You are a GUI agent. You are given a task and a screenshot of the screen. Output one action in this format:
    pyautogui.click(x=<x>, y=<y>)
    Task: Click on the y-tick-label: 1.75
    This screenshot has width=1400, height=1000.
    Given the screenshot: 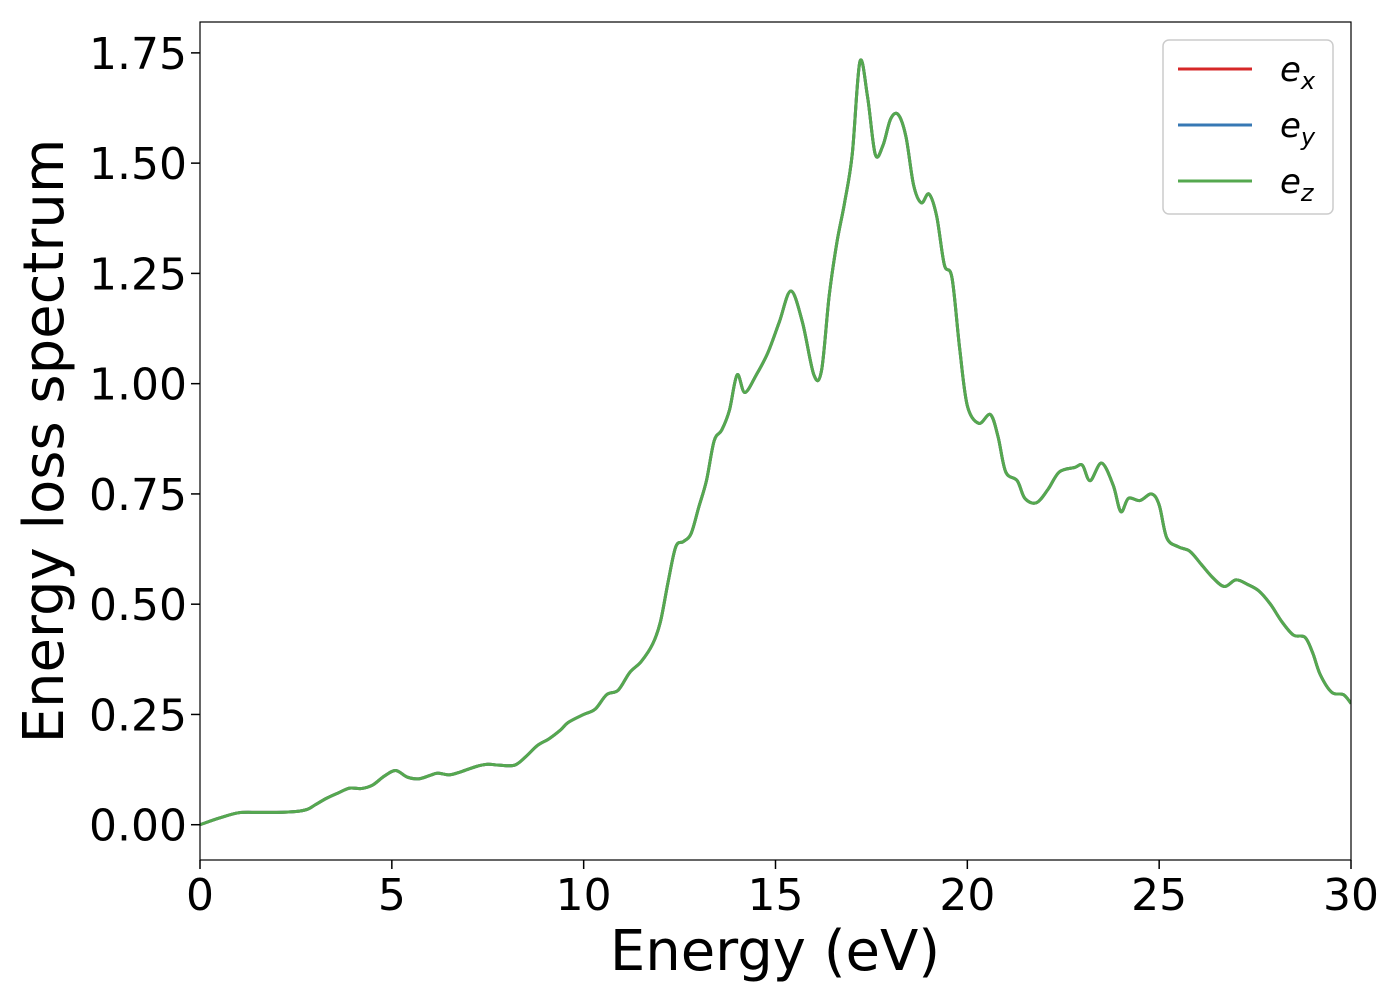 What is the action you would take?
    pyautogui.click(x=138, y=54)
    